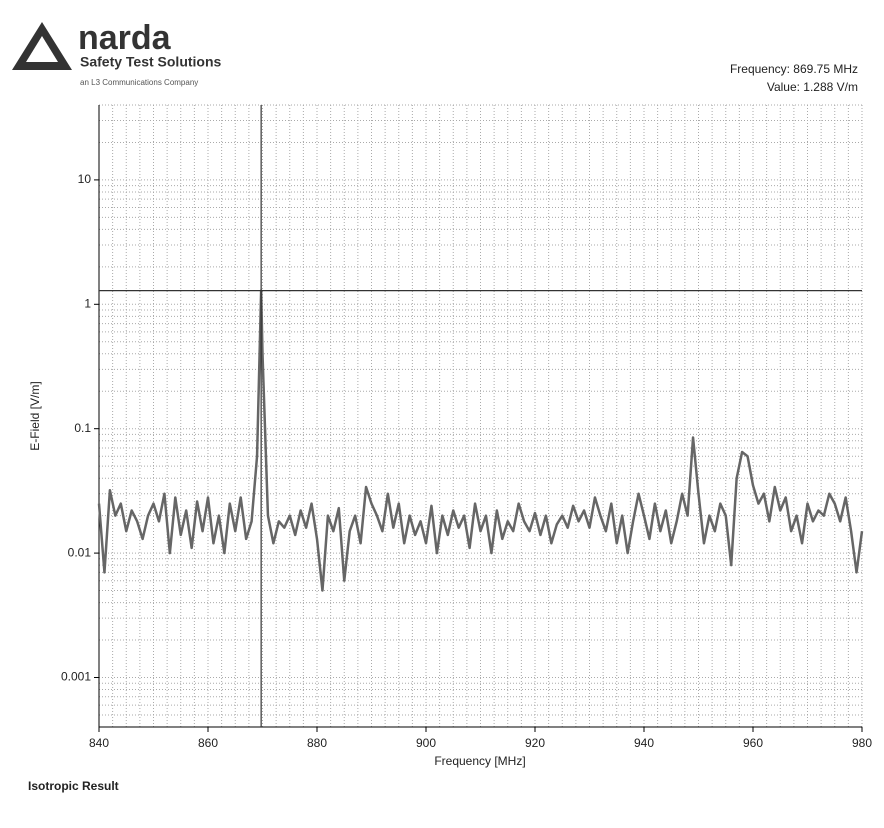  What do you see at coordinates (535, 743) in the screenshot?
I see `x-tick-label: 920` at bounding box center [535, 743].